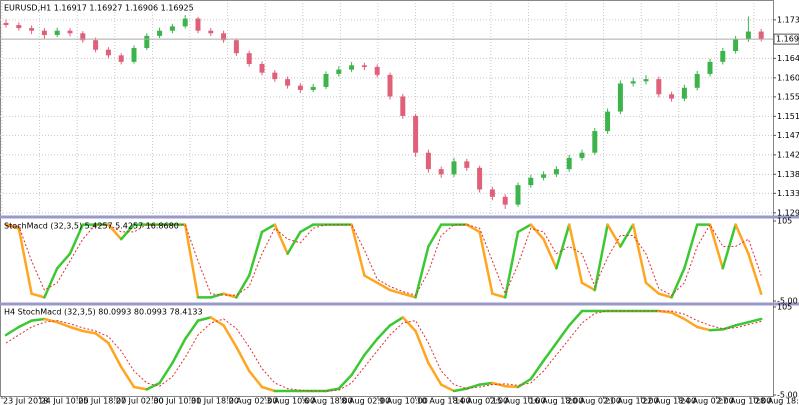 This screenshot has width=799, height=405. I want to click on time-label: 9 Aug 10:00, so click(403, 401).